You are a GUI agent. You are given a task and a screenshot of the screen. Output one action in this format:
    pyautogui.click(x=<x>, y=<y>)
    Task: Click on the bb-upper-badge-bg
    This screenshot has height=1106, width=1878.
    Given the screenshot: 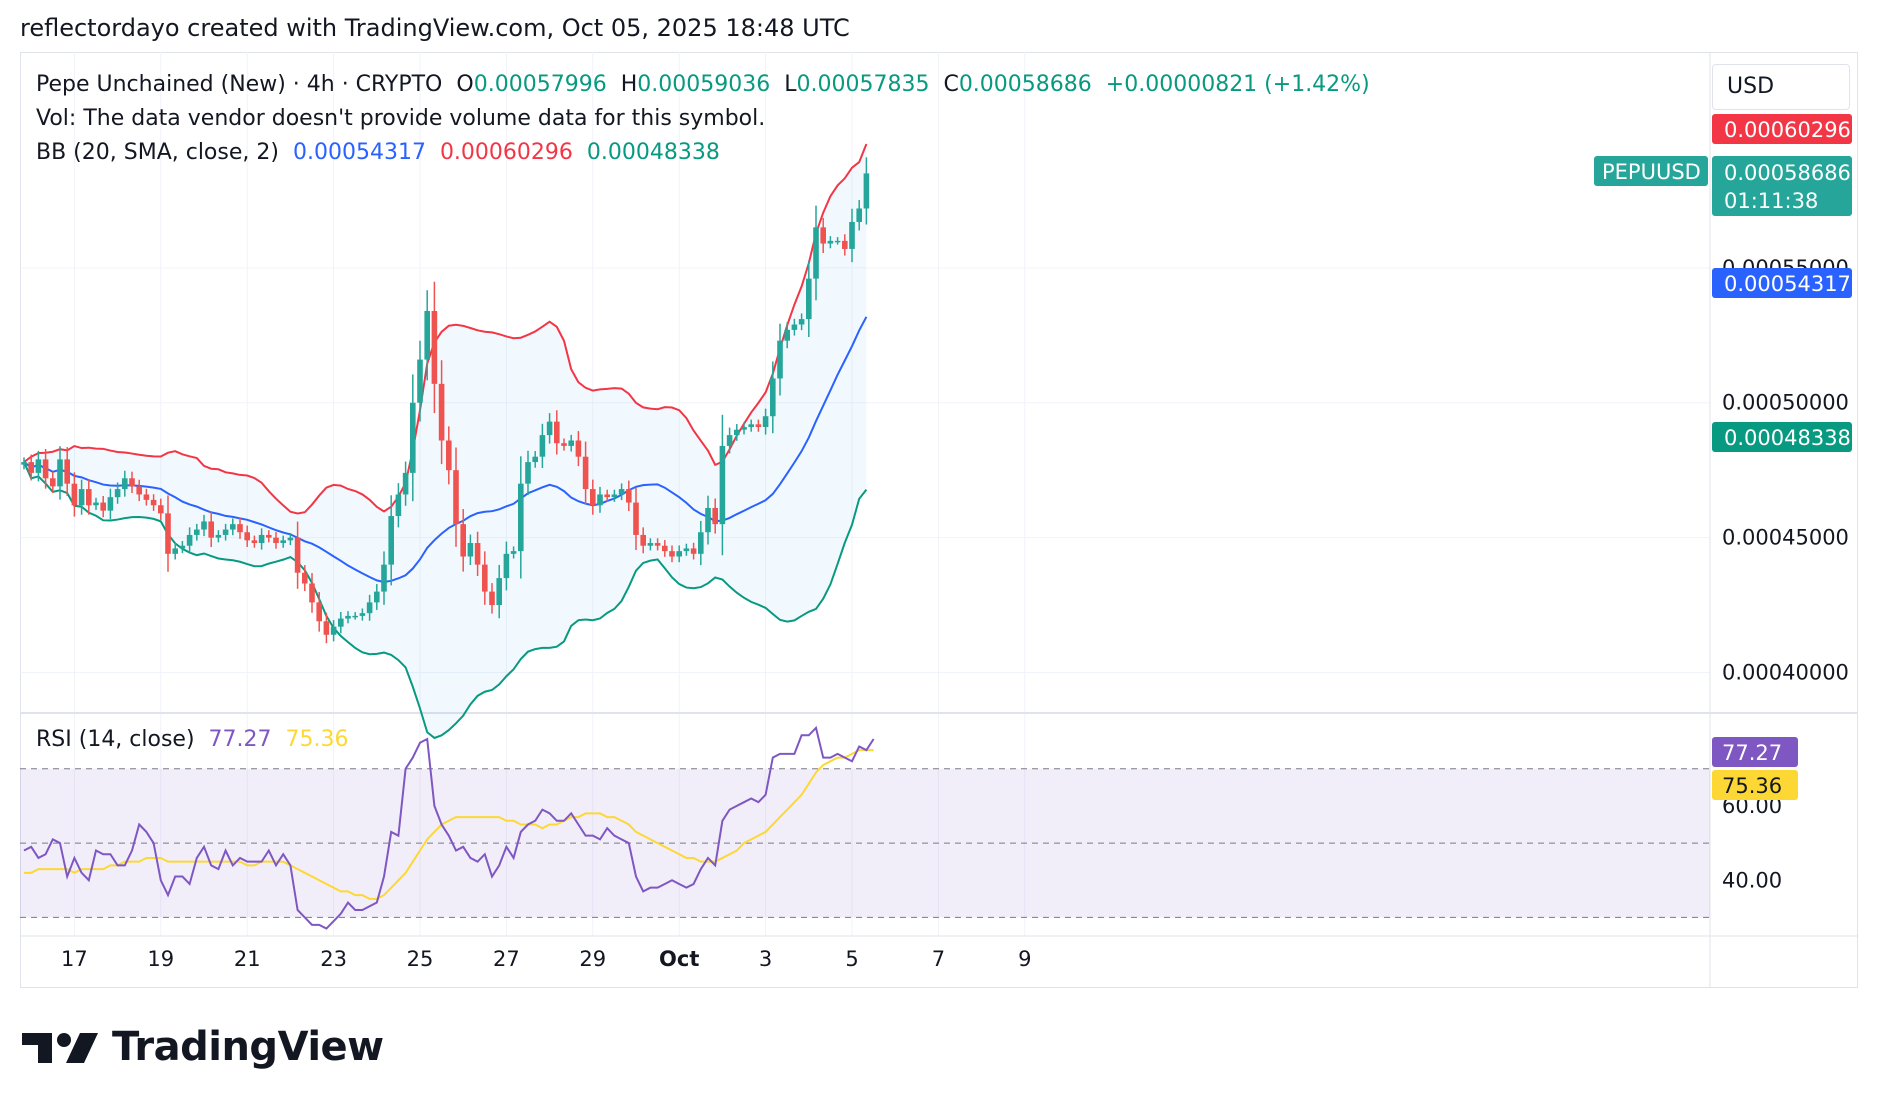 What is the action you would take?
    pyautogui.click(x=1782, y=129)
    